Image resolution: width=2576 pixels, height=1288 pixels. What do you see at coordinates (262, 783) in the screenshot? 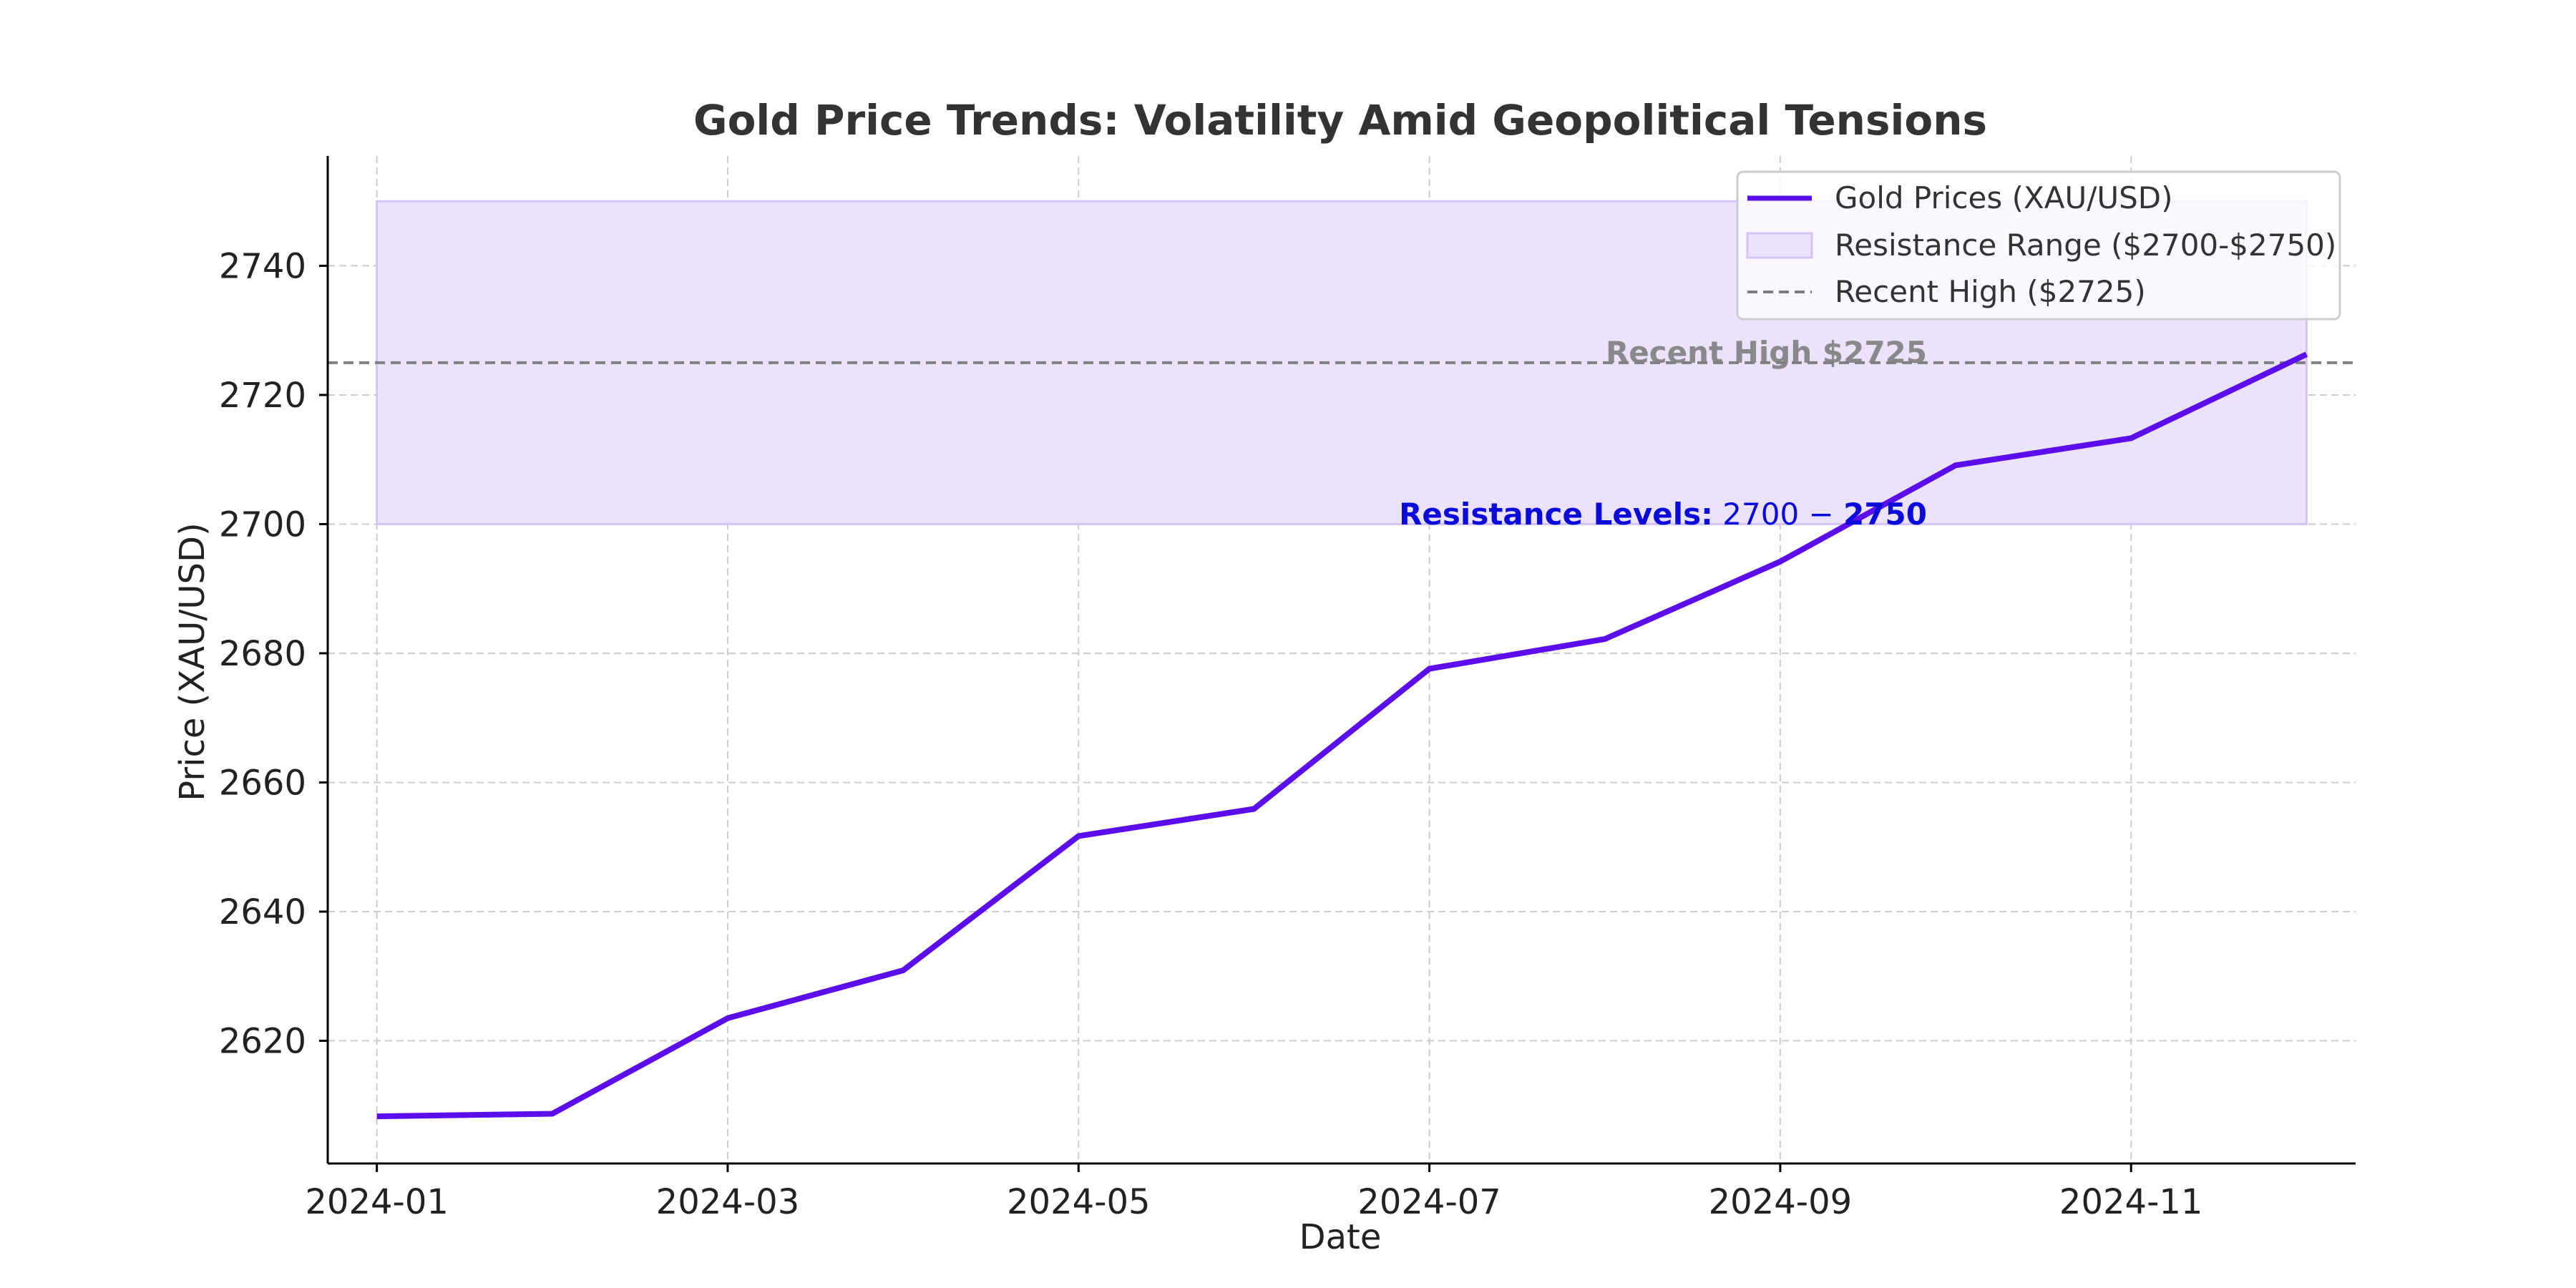
I see `y-tick-label: 2660` at bounding box center [262, 783].